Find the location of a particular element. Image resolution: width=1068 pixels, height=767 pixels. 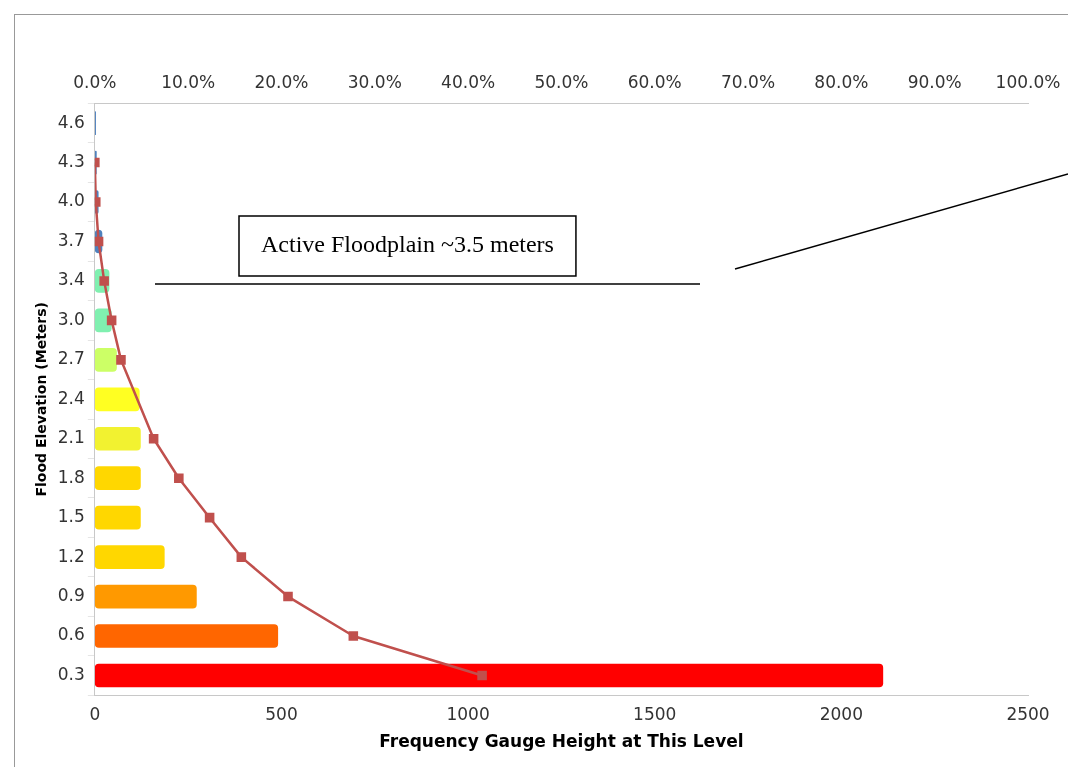

y-tick-label: 2.1 is located at coordinates (71, 437).